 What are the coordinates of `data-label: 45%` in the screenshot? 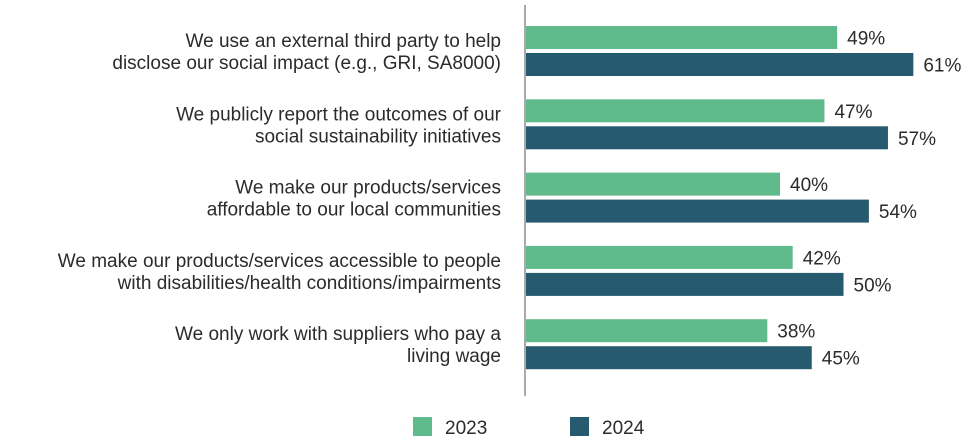 It's located at (841, 359).